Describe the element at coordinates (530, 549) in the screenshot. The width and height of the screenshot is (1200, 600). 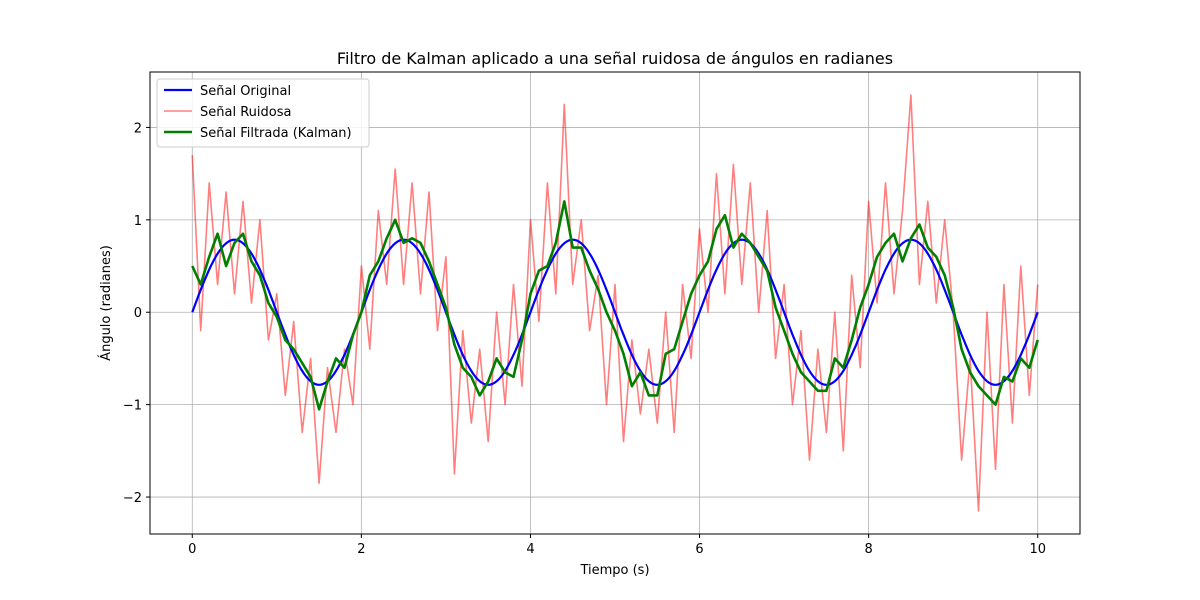
I see `x-tick-label: 4` at that location.